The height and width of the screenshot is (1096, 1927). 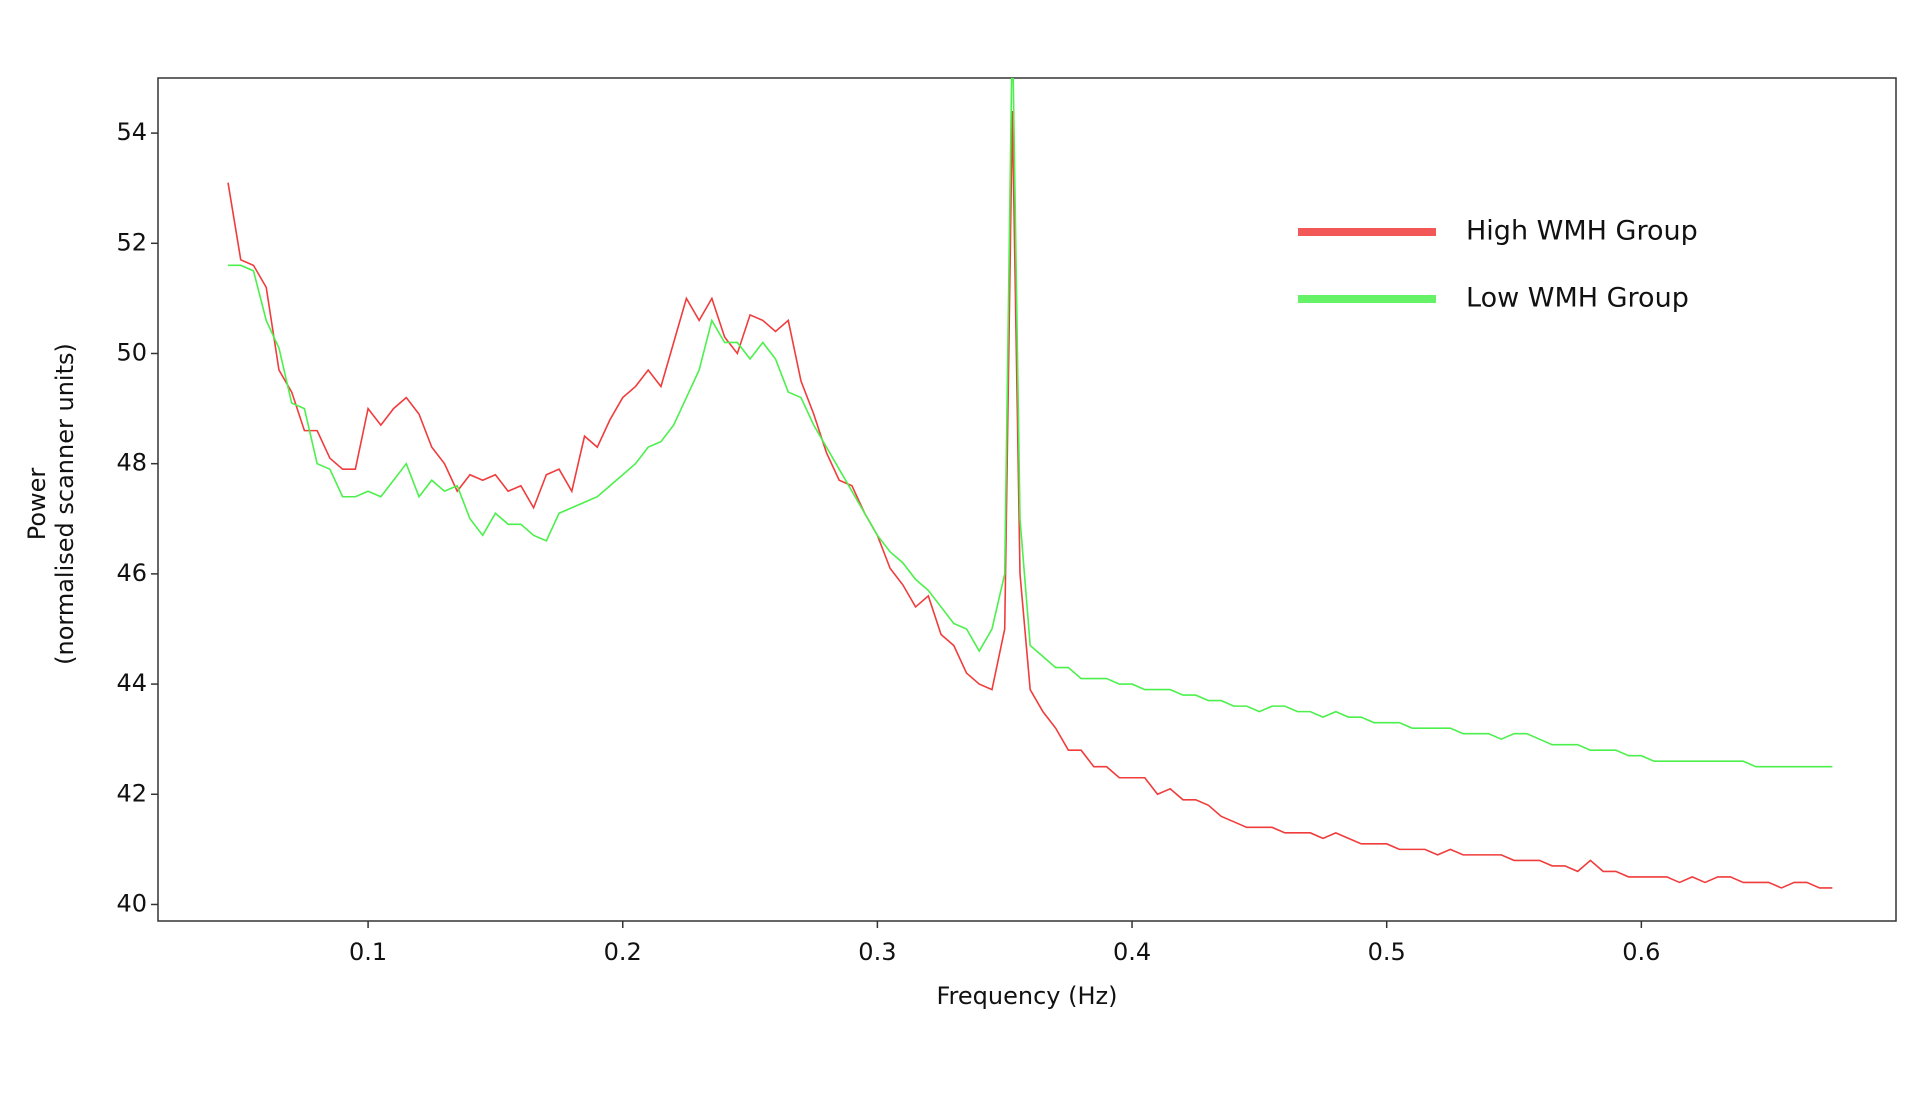 I want to click on y-tick-label: 46, so click(x=131, y=573).